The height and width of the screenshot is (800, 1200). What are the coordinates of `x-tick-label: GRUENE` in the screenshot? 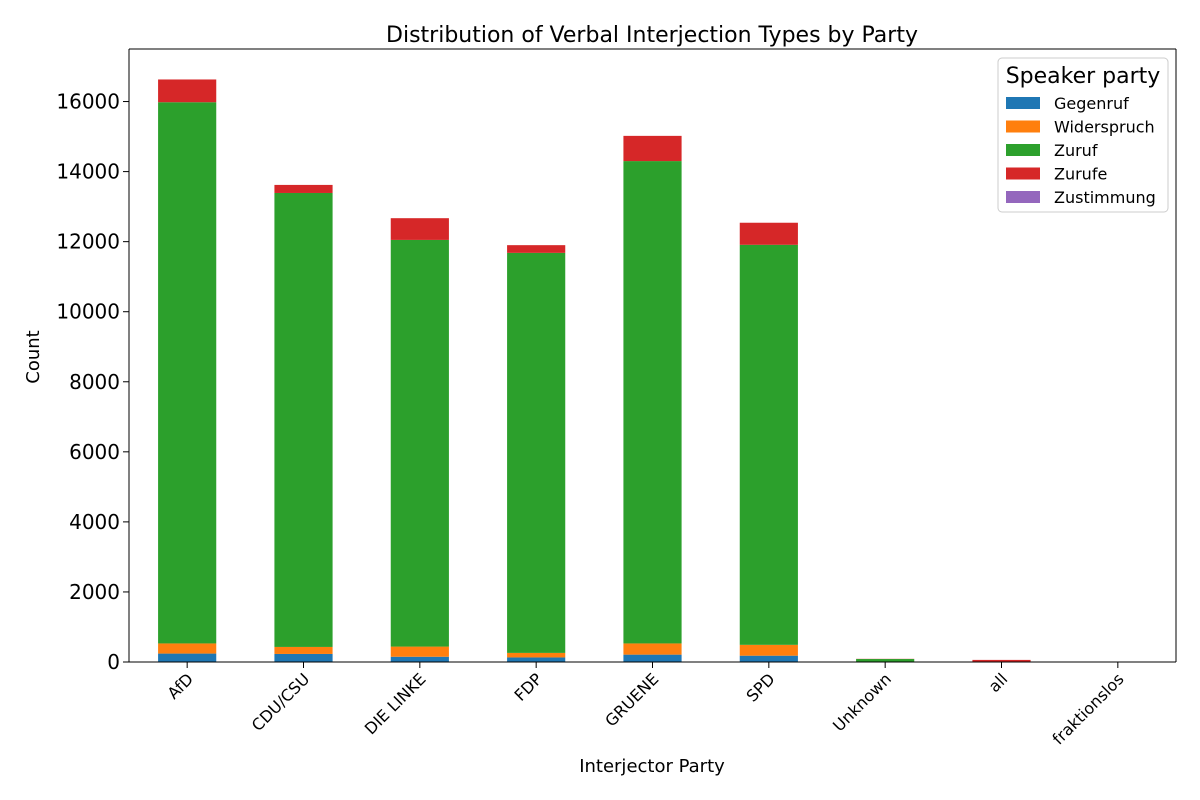 It's located at (631, 699).